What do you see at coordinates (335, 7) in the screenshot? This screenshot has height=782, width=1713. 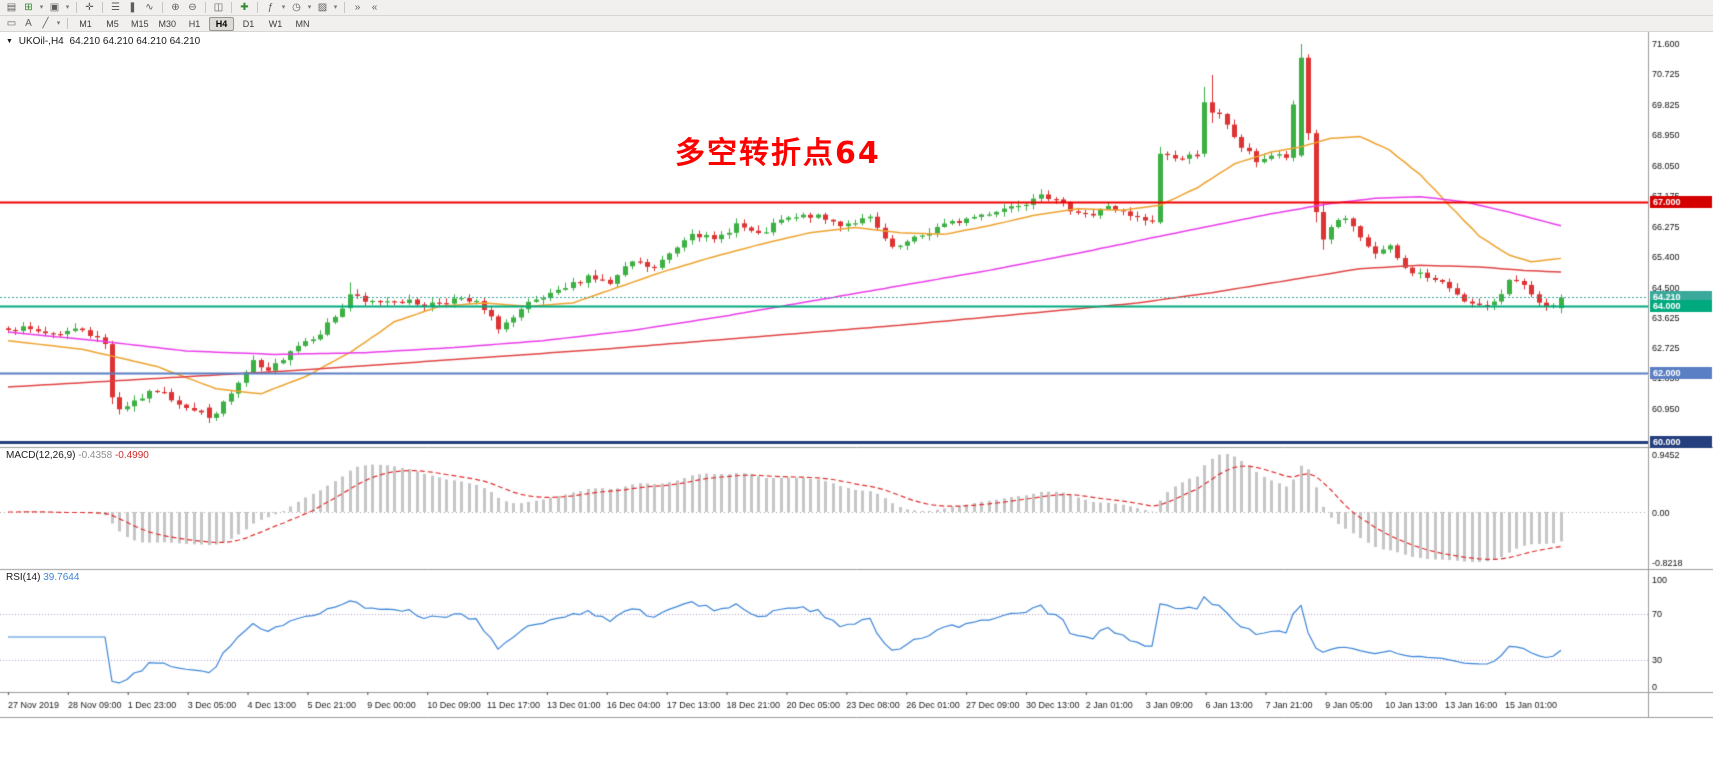 I see `templates-dropdown-icon: ▾` at bounding box center [335, 7].